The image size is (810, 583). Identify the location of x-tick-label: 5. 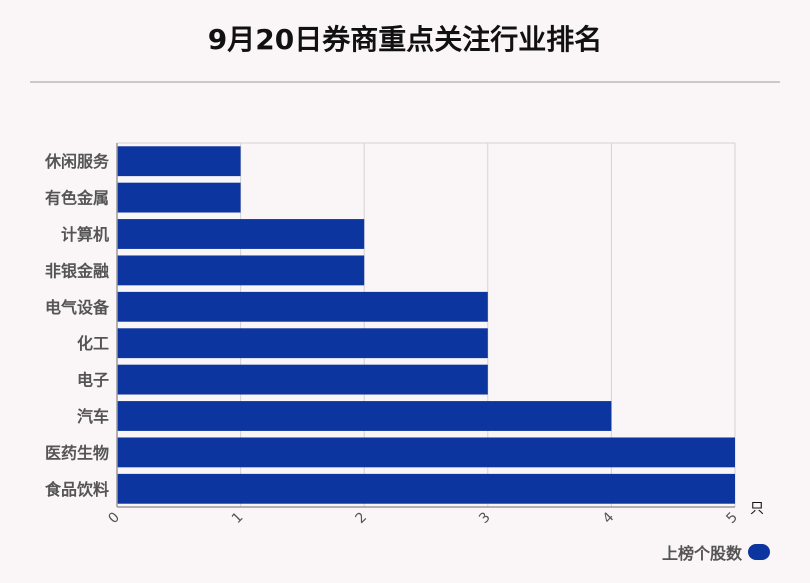
(732, 518).